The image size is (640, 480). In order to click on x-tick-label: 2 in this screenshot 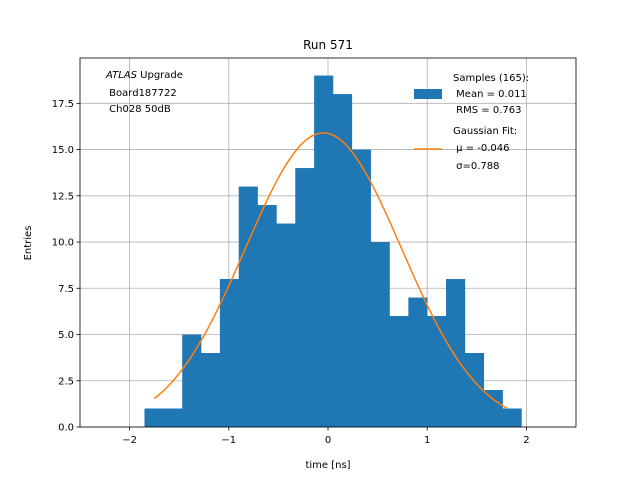, I will do `click(526, 440)`.